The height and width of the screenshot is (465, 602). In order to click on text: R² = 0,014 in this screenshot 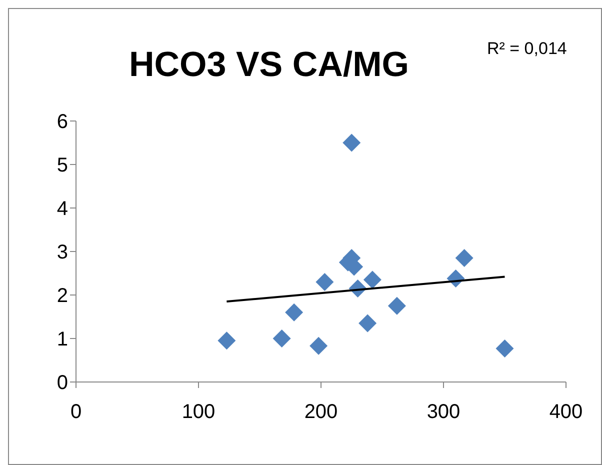, I will do `click(527, 49)`.